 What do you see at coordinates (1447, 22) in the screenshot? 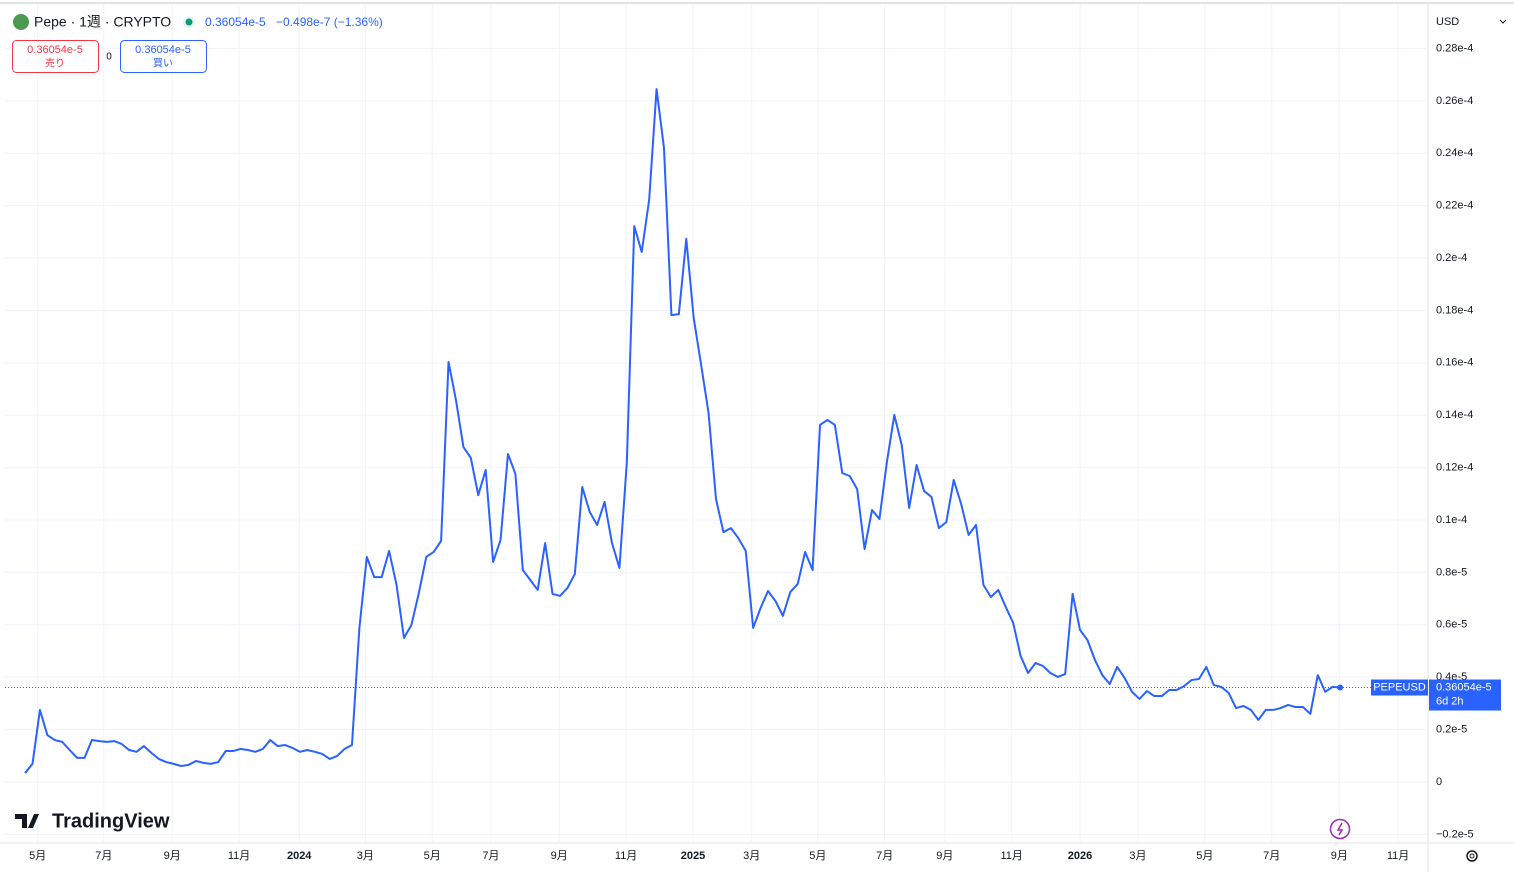
I see `currency-label: USD` at bounding box center [1447, 22].